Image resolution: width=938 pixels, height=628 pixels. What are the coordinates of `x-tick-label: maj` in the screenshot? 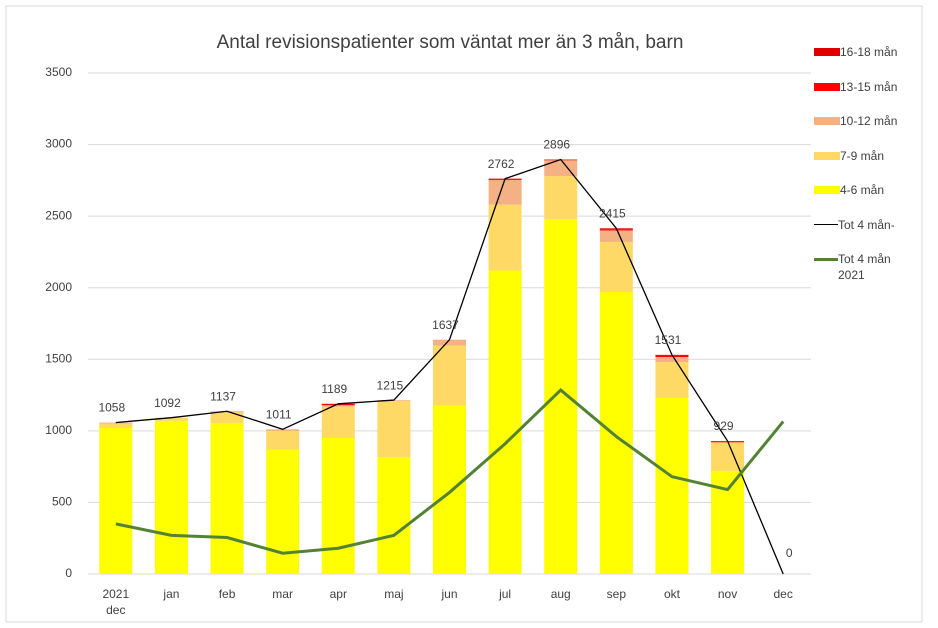 It's located at (394, 594).